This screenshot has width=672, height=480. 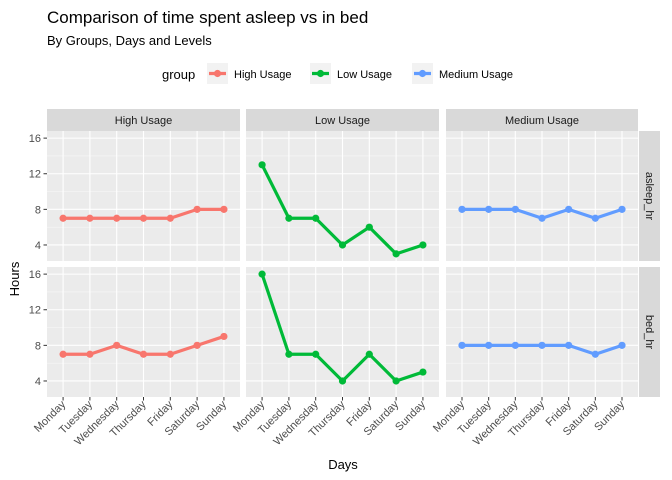 What do you see at coordinates (38, 260) in the screenshot?
I see `y-axis: 4 8 12 16 4 8 12 16` at bounding box center [38, 260].